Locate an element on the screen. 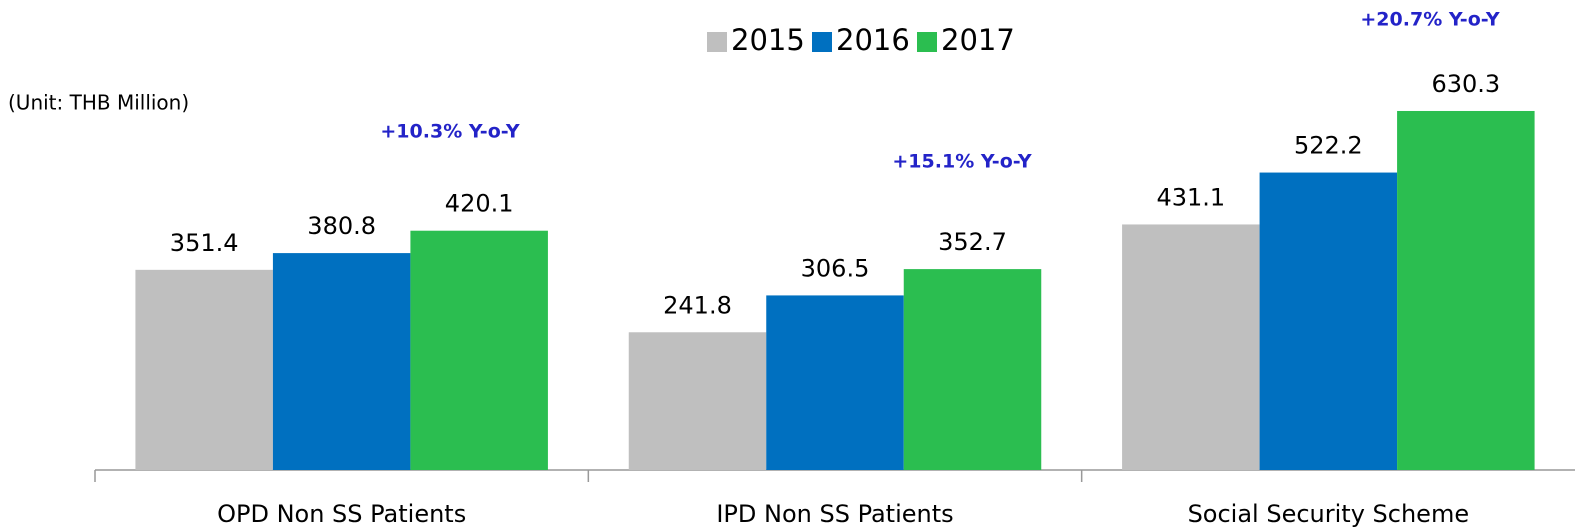 This screenshot has width=1575, height=532. value-label: 351.4 is located at coordinates (204, 243).